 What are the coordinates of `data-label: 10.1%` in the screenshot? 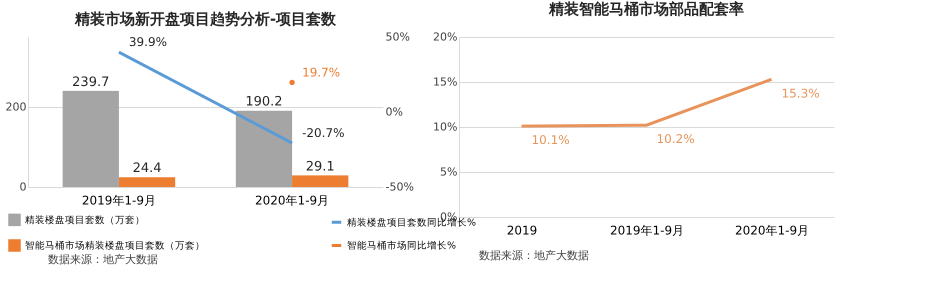 It's located at (551, 140).